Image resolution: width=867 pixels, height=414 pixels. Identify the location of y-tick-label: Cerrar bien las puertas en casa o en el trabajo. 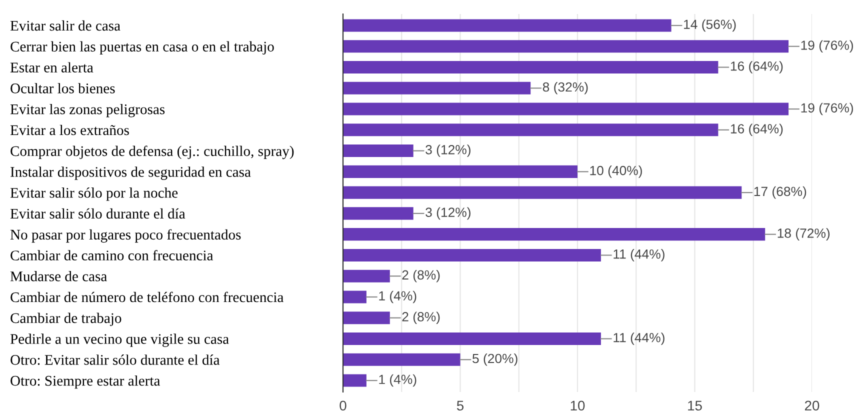
(142, 48).